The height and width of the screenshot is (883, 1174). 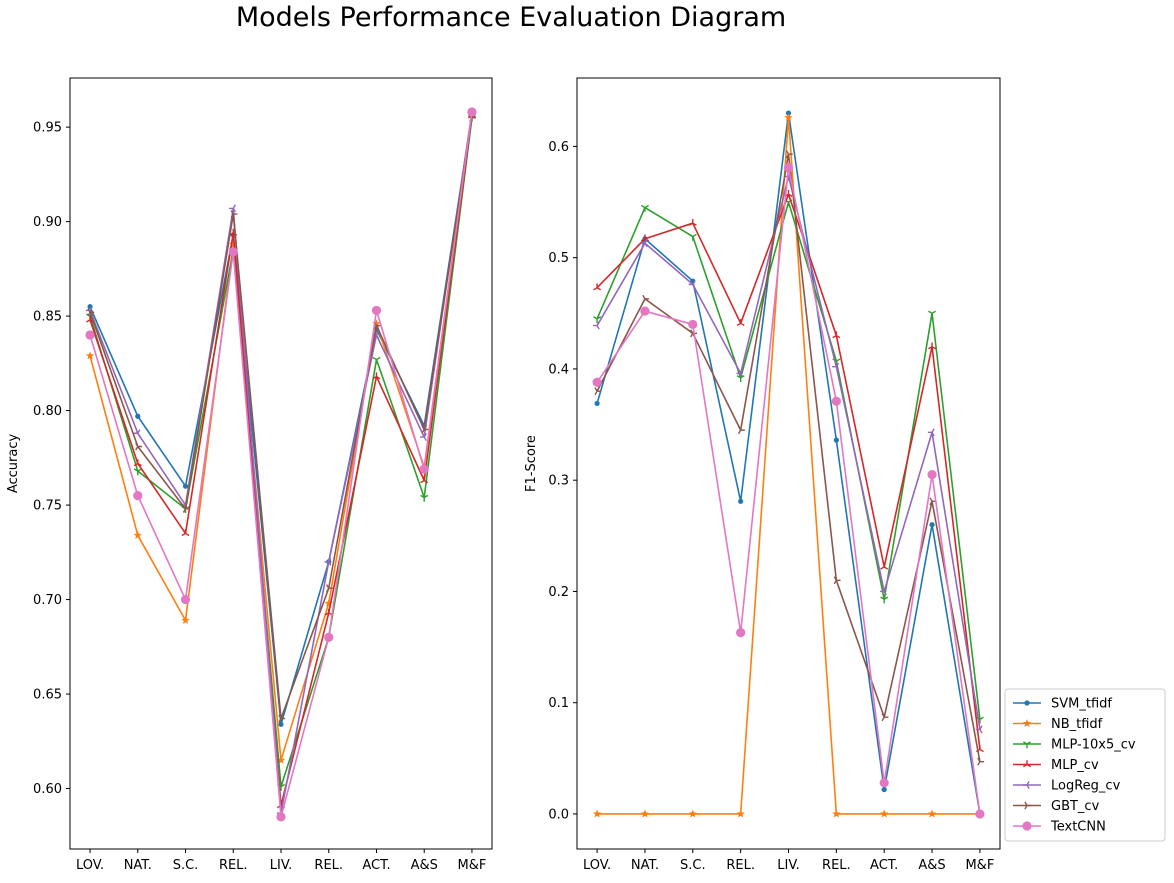 I want to click on y-tick-label: 0.80, so click(x=47, y=411).